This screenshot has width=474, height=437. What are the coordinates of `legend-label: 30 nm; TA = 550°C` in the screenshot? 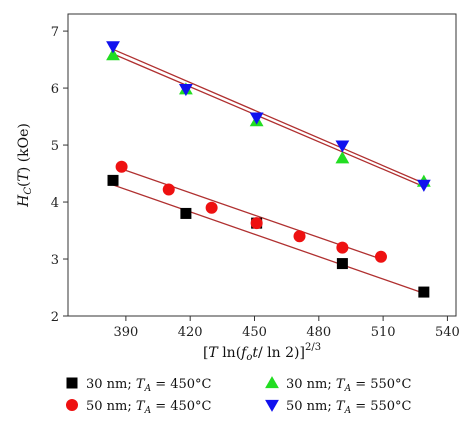 It's located at (349, 385).